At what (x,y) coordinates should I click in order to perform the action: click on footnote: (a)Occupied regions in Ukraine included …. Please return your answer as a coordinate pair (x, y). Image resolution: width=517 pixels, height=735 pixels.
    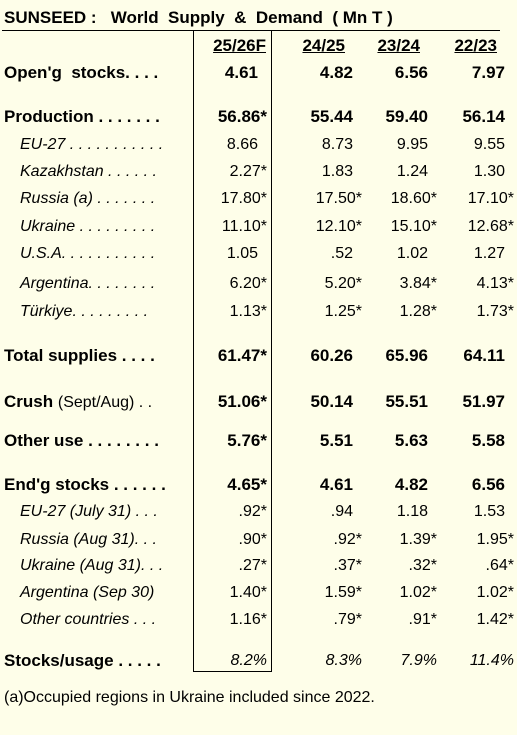
    Looking at the image, I should click on (189, 697).